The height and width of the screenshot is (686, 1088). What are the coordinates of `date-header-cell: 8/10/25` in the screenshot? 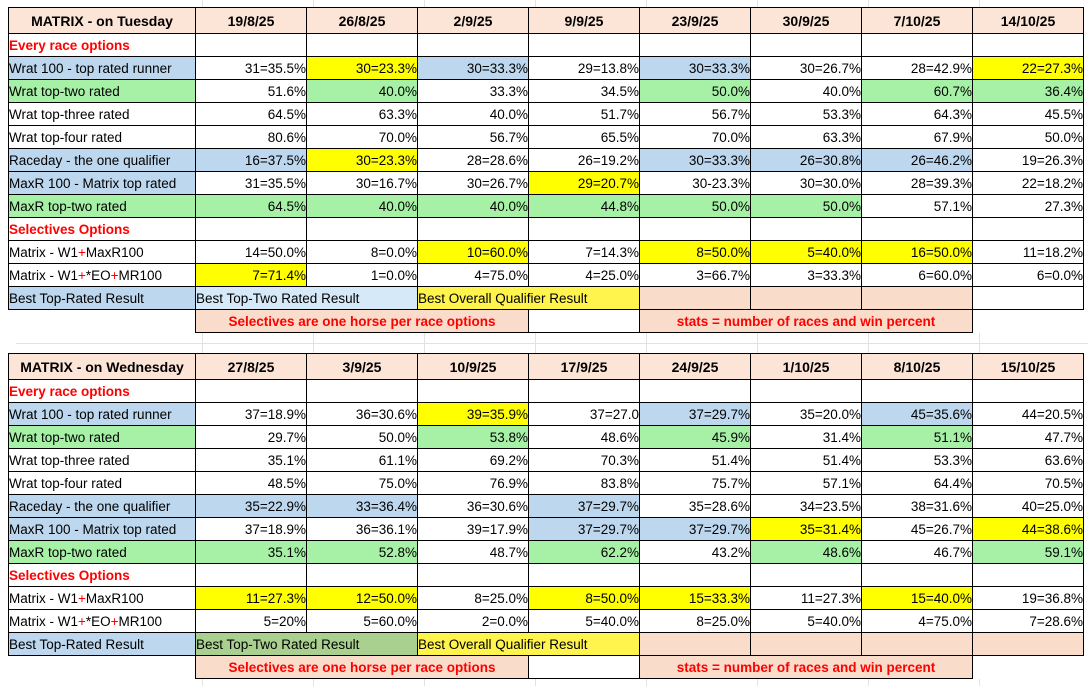 It's located at (917, 366).